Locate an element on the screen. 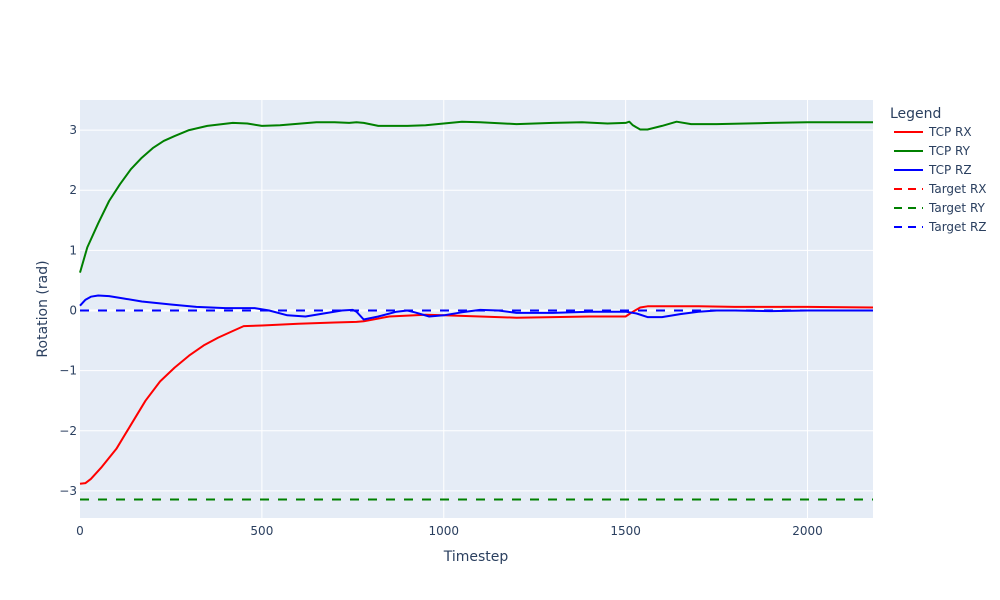 The image size is (1000, 600). legend-title: Legend is located at coordinates (915, 114).